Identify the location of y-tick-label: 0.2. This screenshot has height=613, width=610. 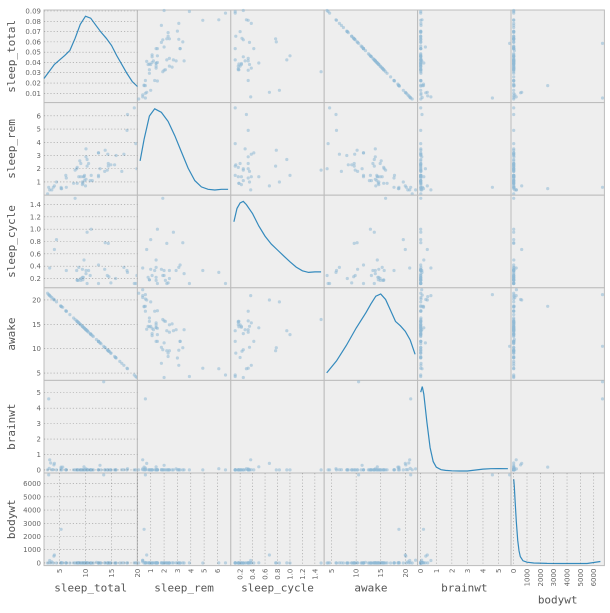
(35, 279).